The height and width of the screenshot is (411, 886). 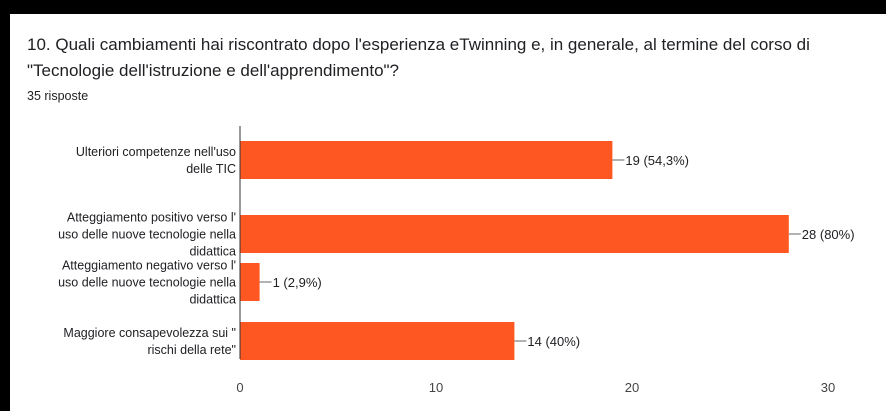 What do you see at coordinates (58, 96) in the screenshot?
I see `response-count: 35 risposte` at bounding box center [58, 96].